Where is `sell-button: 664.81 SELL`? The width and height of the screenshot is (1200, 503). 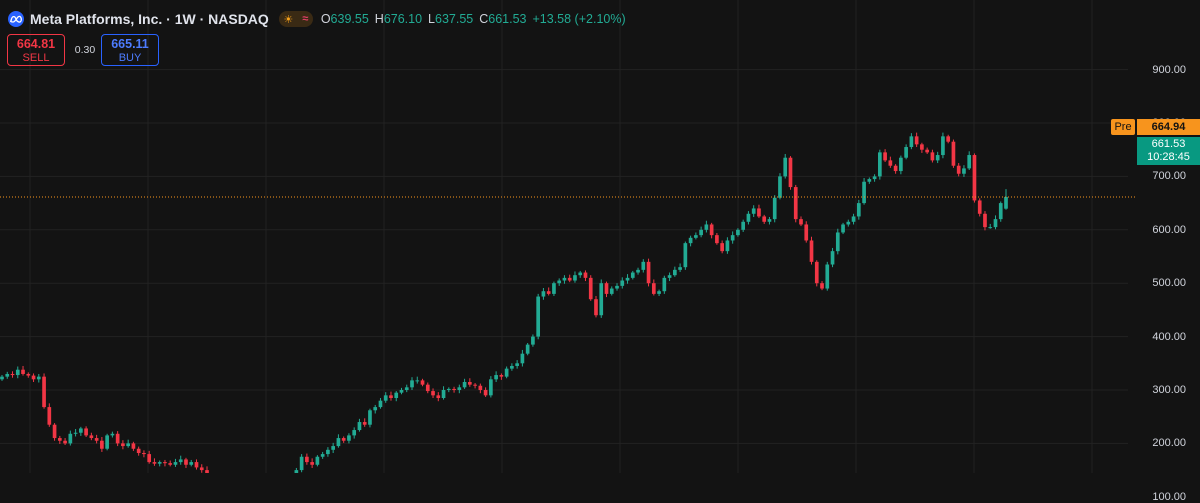
sell-button: 664.81 SELL is located at coordinates (36, 50).